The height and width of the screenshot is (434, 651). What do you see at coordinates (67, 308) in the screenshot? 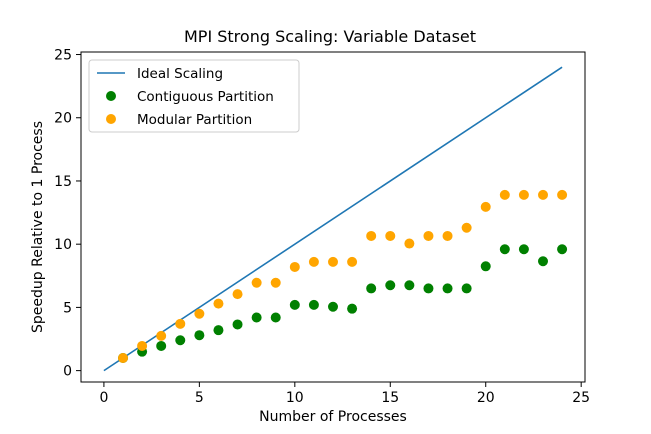
I see `y-tick-label: 5` at bounding box center [67, 308].